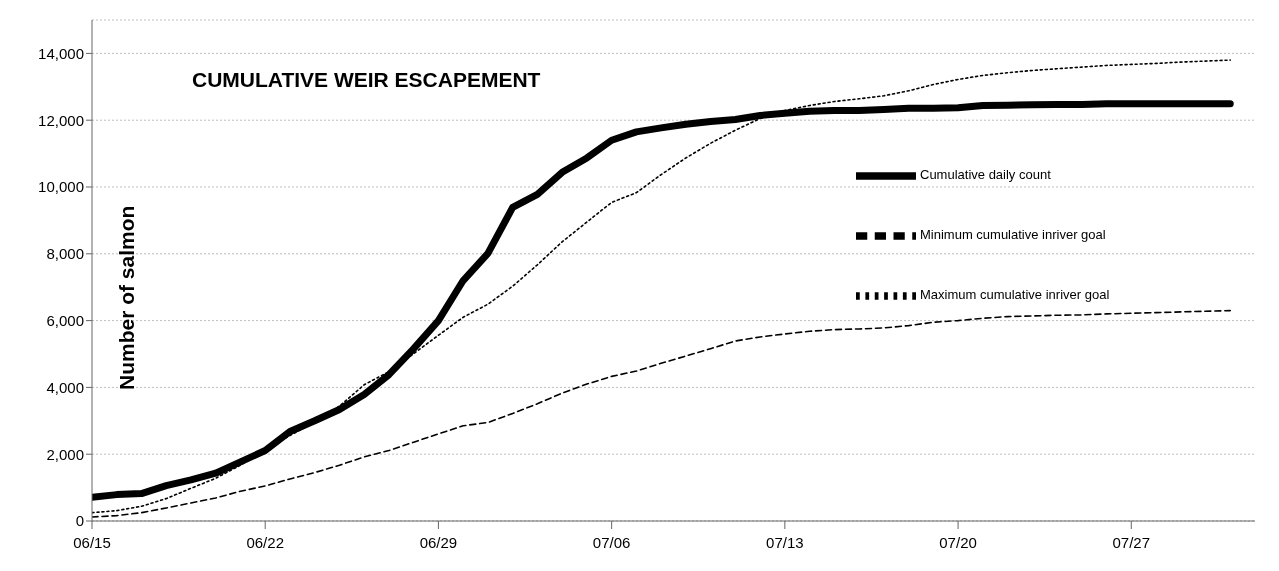 The width and height of the screenshot is (1279, 571). What do you see at coordinates (61, 53) in the screenshot?
I see `y-tick-label: 14,000` at bounding box center [61, 53].